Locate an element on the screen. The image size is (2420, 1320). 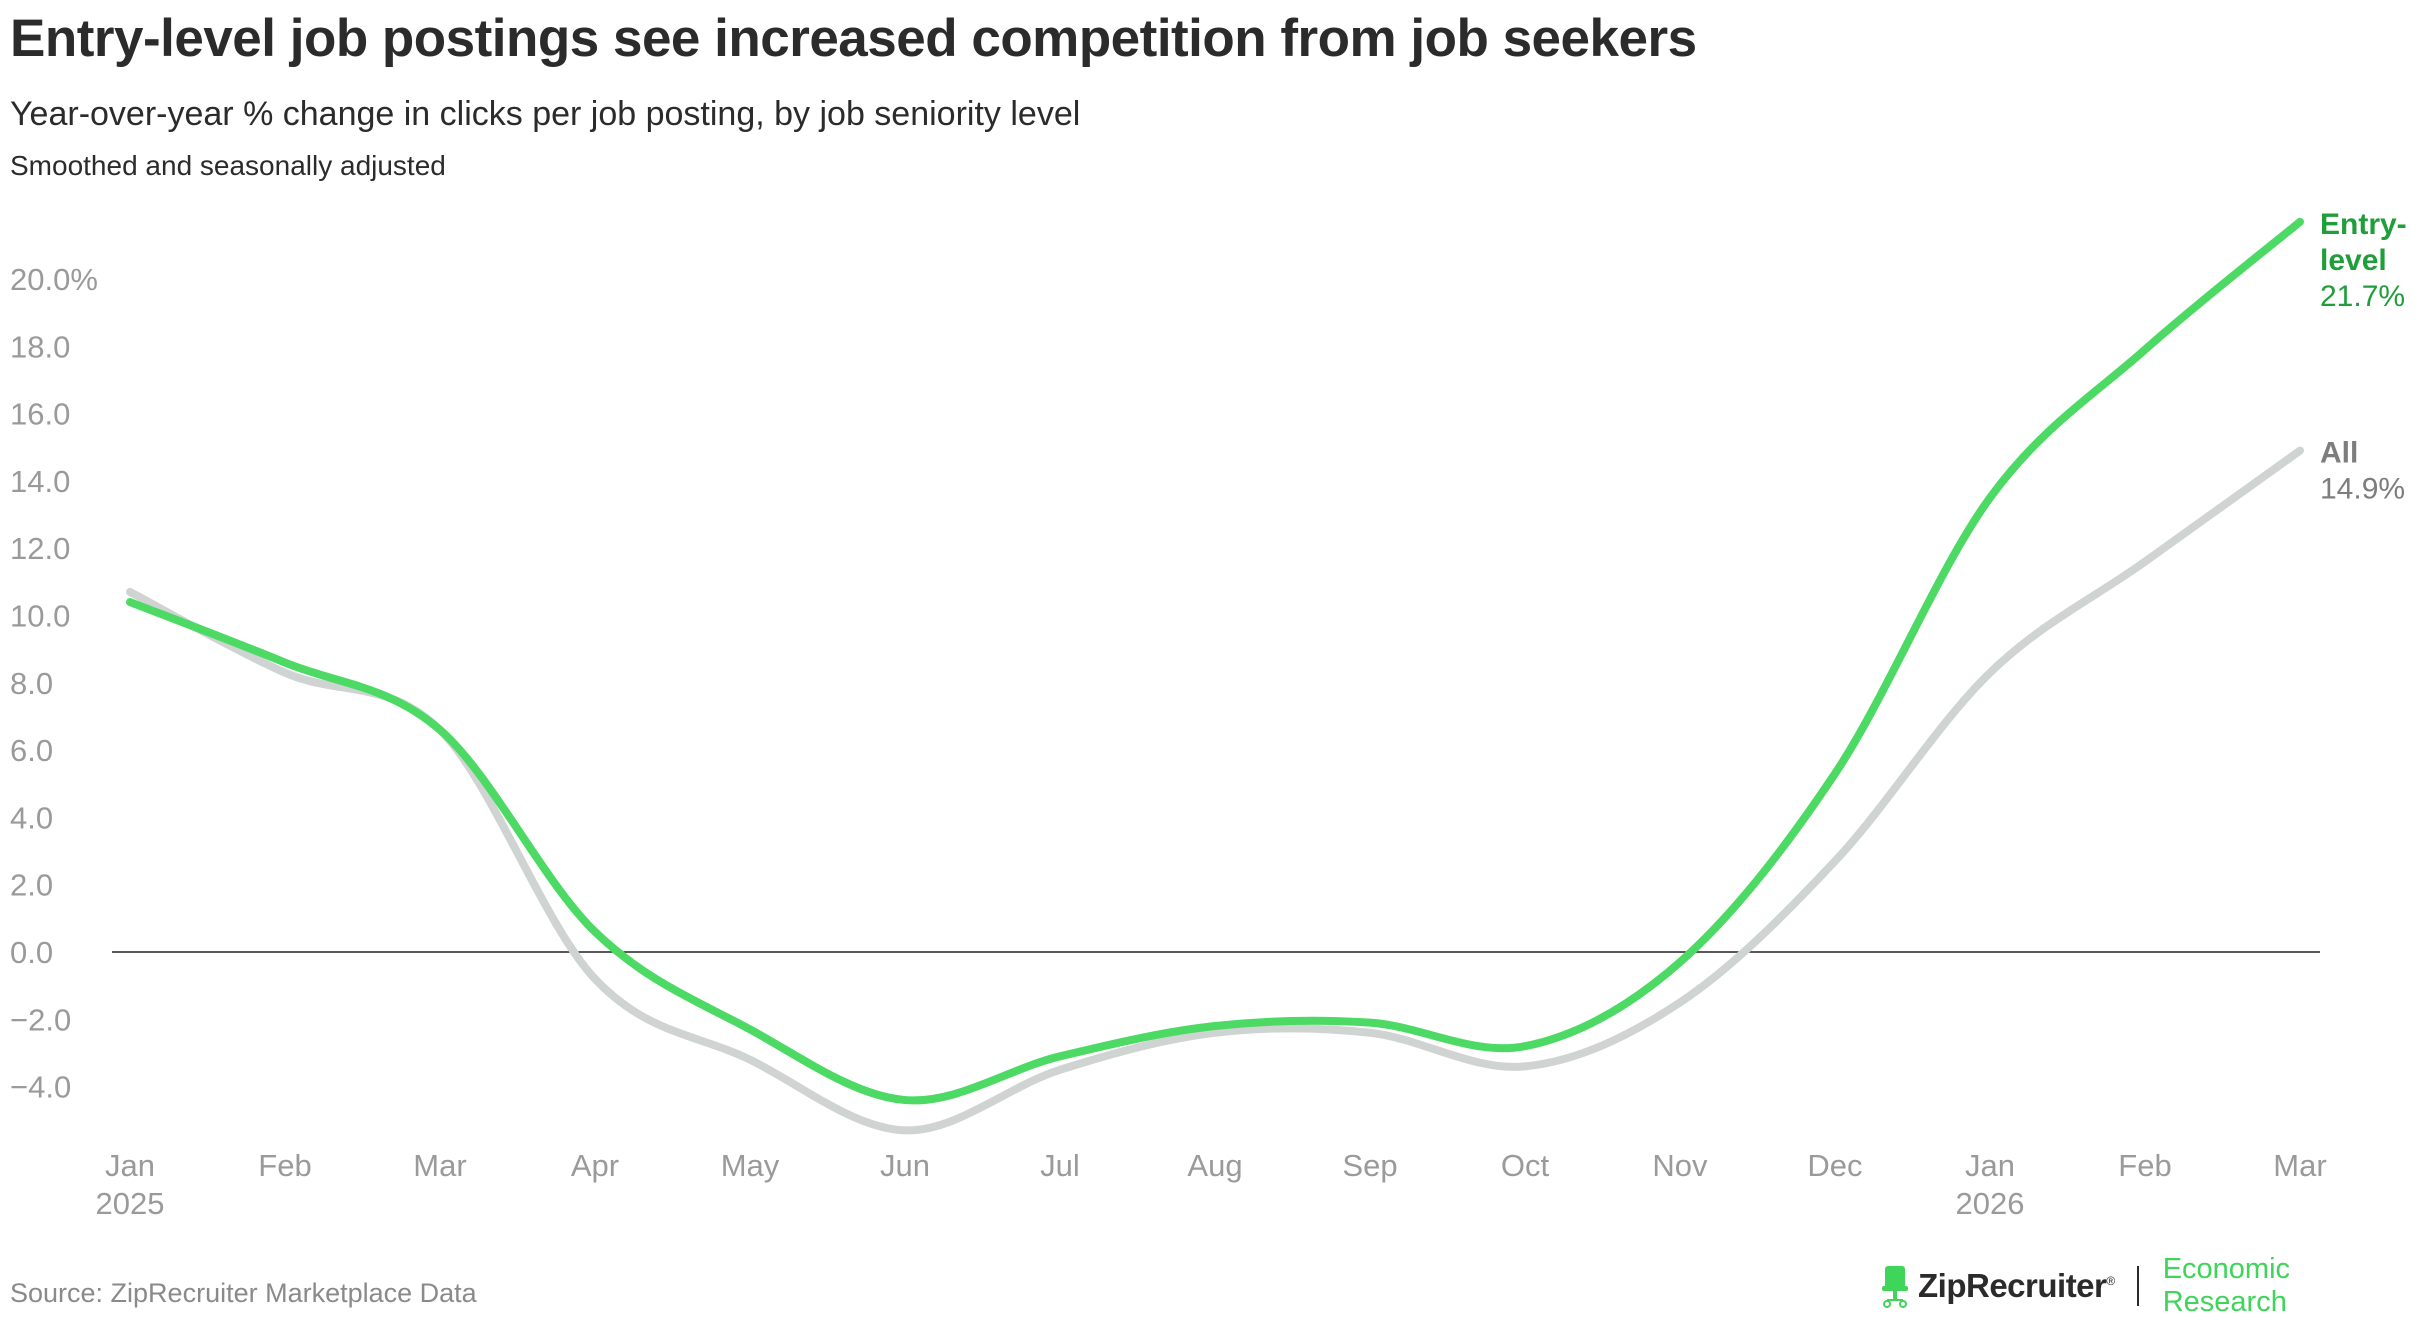
chart-note: Smoothed and seasonally adjusted is located at coordinates (228, 165).